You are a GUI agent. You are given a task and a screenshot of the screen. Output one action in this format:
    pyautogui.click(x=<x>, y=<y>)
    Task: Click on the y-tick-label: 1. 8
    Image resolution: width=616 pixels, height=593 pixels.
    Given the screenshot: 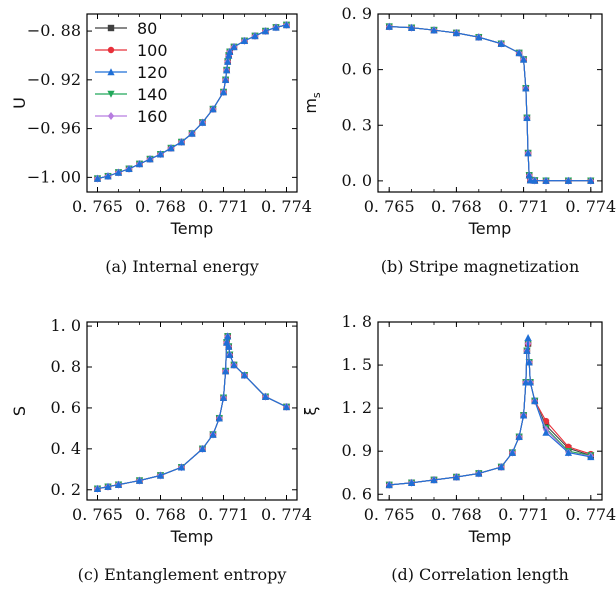 What is the action you would take?
    pyautogui.click(x=356, y=321)
    